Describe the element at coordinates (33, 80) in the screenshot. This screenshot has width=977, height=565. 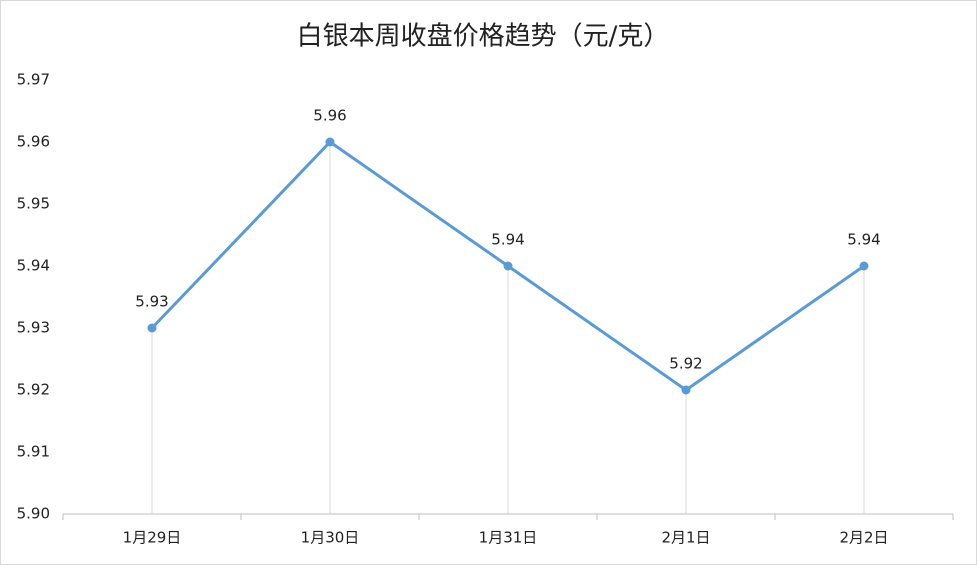
I see `y-tick-label: 5.97` at that location.